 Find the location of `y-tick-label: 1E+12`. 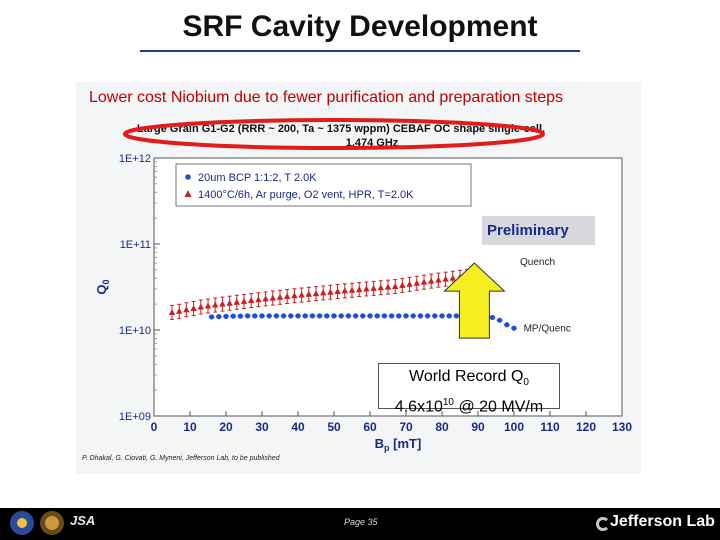

y-tick-label: 1E+12 is located at coordinates (135, 159).